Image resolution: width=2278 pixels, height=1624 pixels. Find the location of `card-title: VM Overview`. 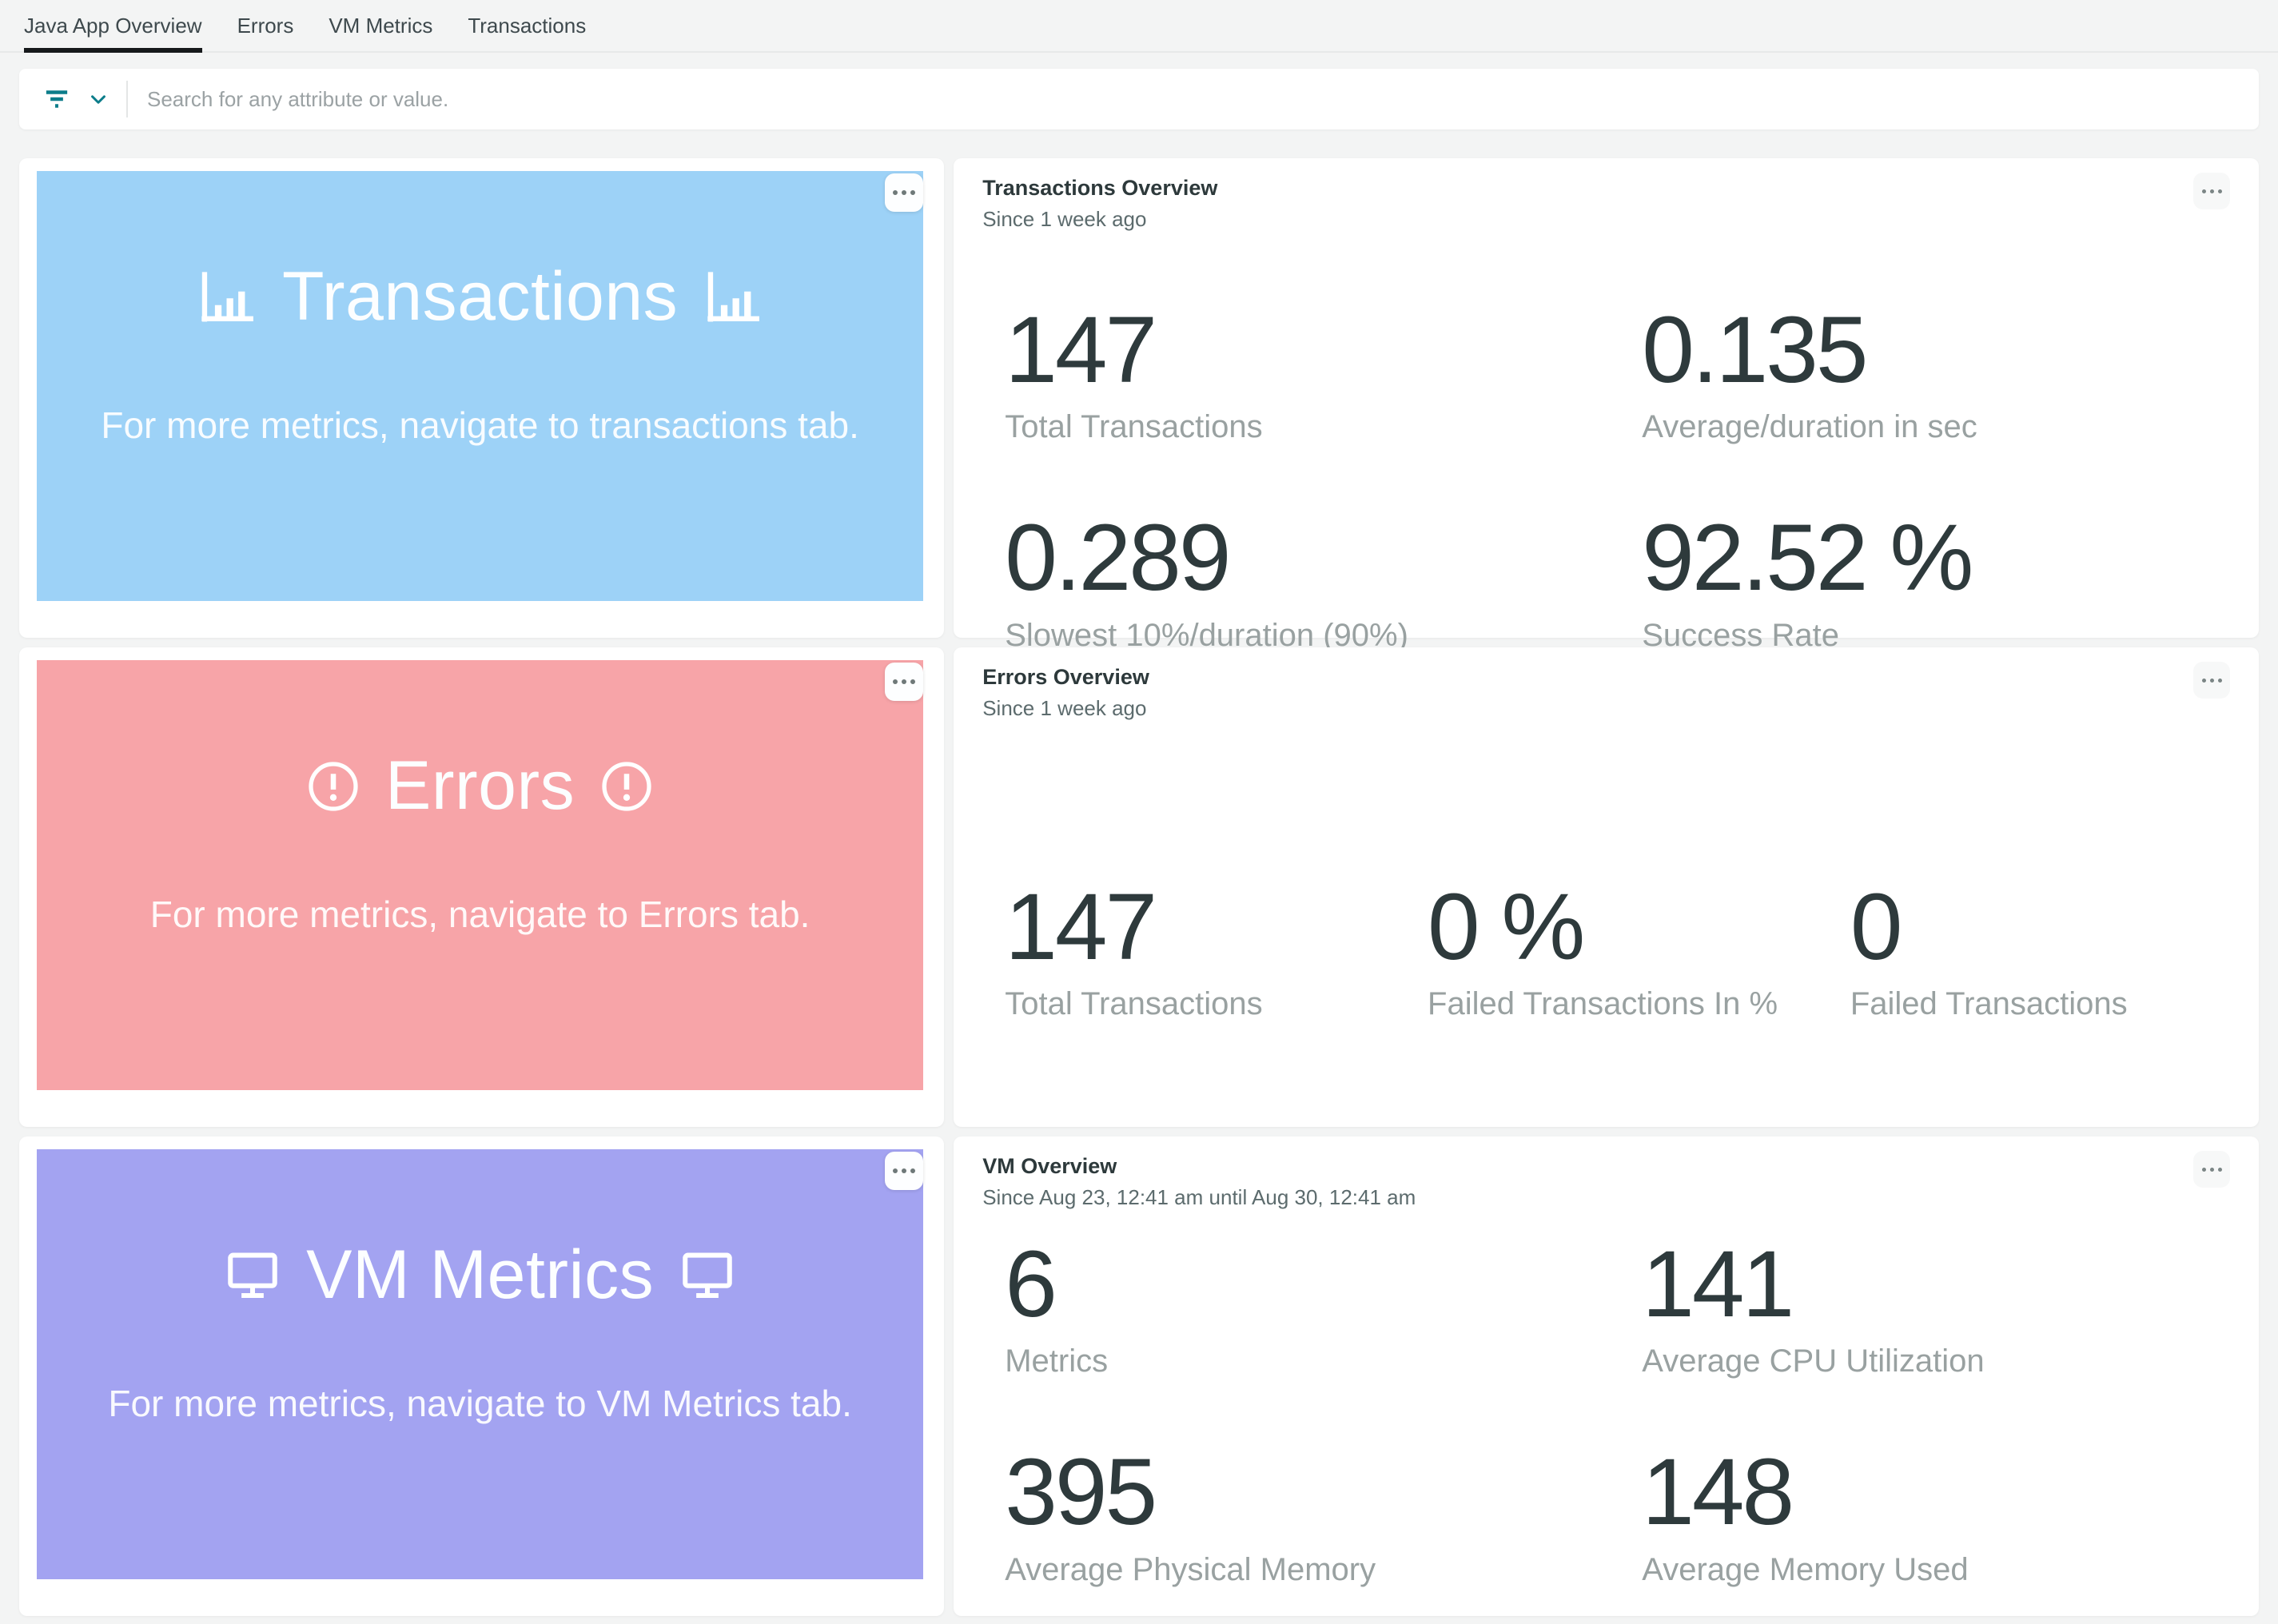

card-title: VM Overview is located at coordinates (1049, 1166).